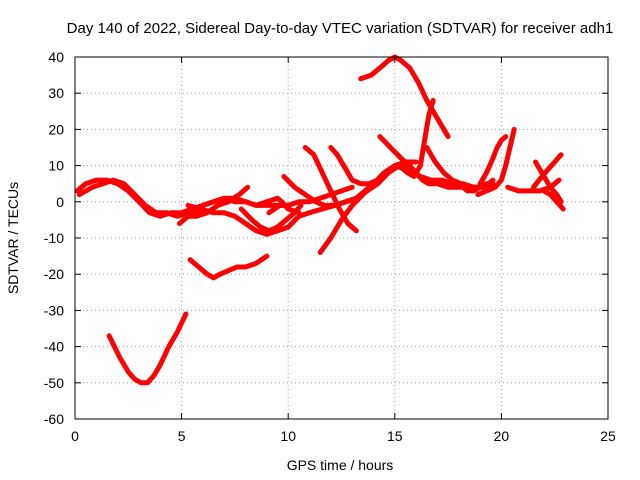 The height and width of the screenshot is (480, 640). I want to click on y-tick-label: 10, so click(56, 166).